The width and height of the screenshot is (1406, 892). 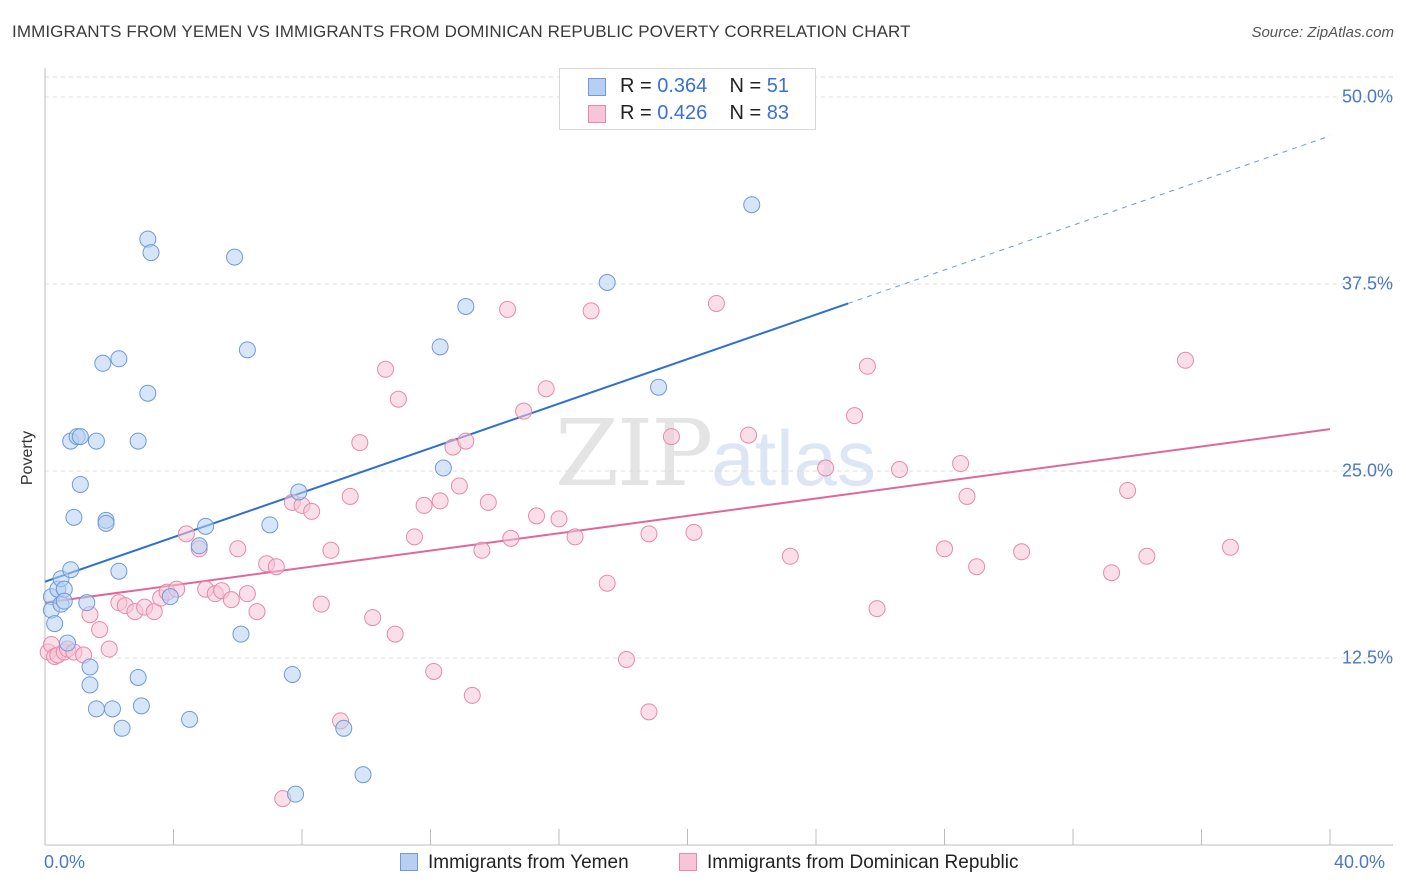 I want to click on watermark-atlas: atlas, so click(x=793, y=458).